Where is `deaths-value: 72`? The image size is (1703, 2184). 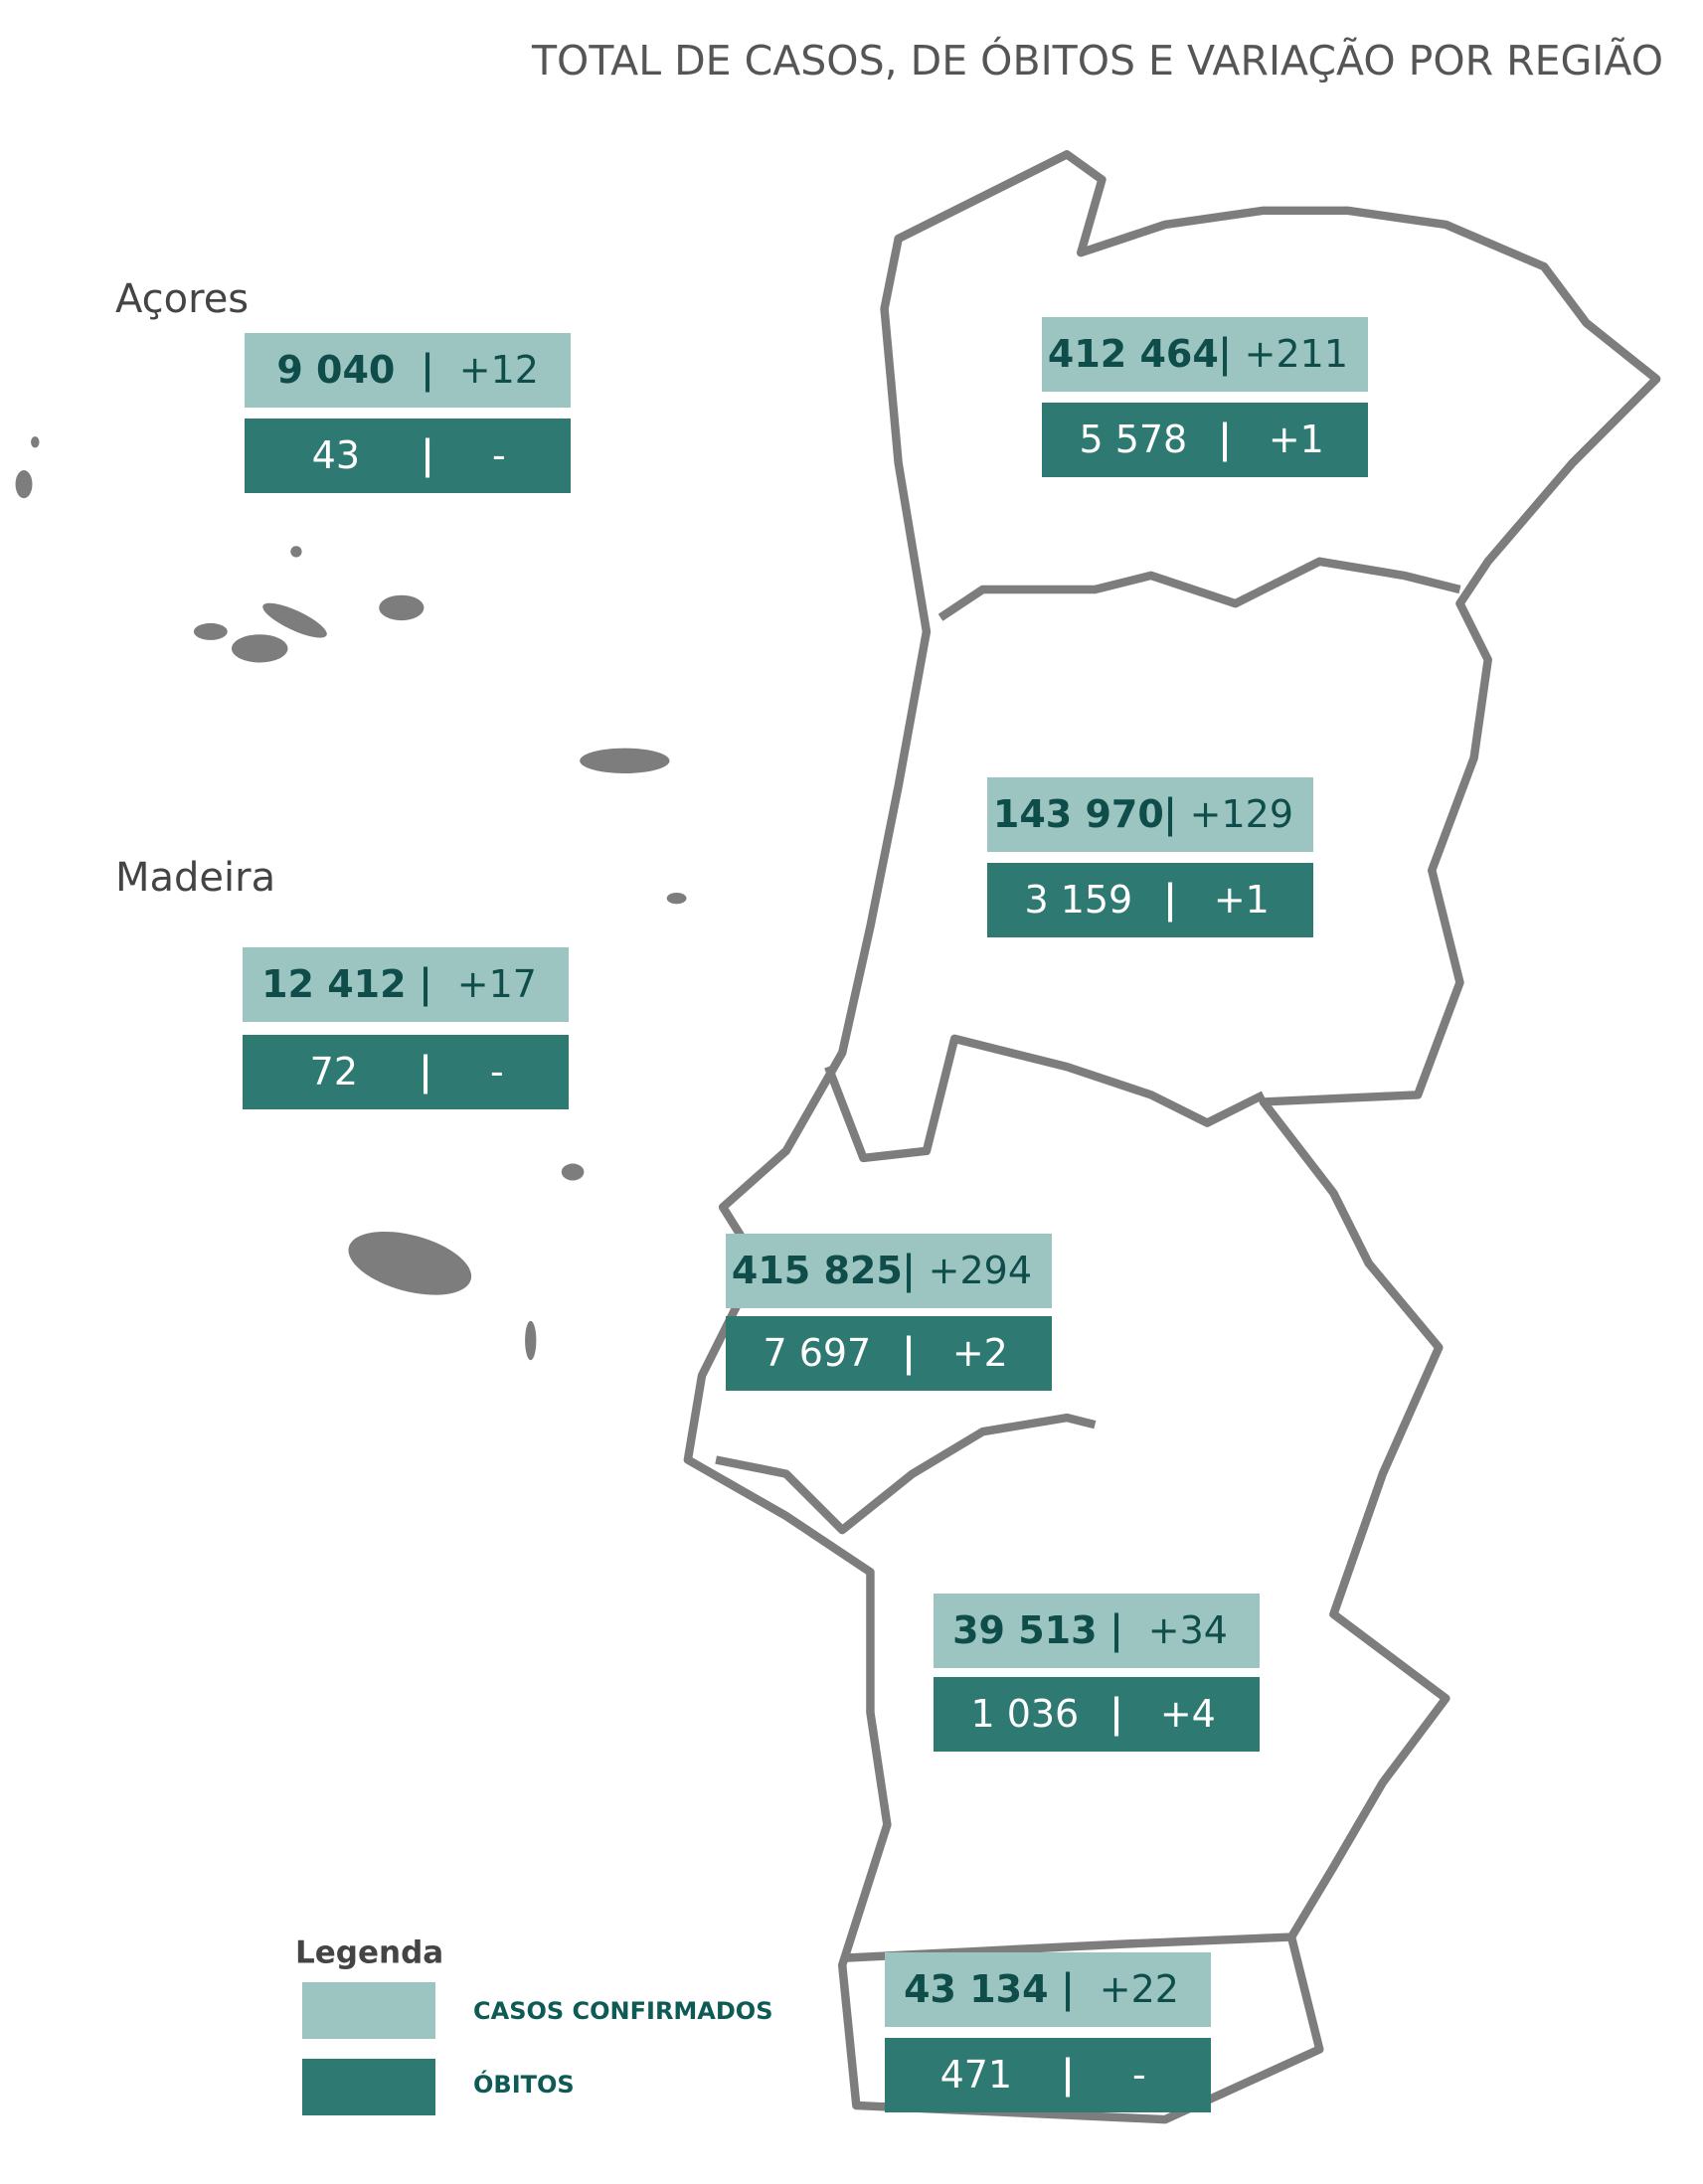
deaths-value: 72 is located at coordinates (334, 1071).